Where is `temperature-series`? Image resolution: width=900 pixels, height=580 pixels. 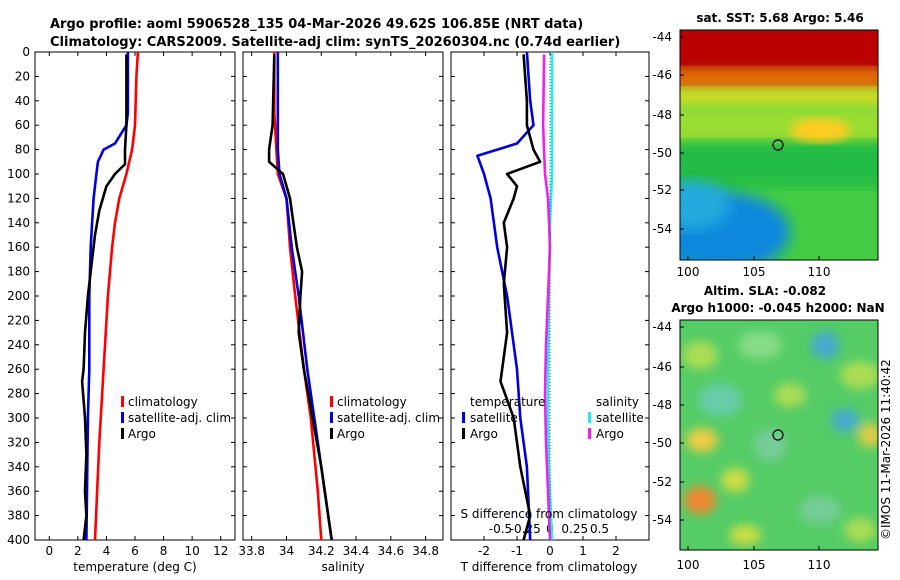
temperature-series is located at coordinates (110, 296).